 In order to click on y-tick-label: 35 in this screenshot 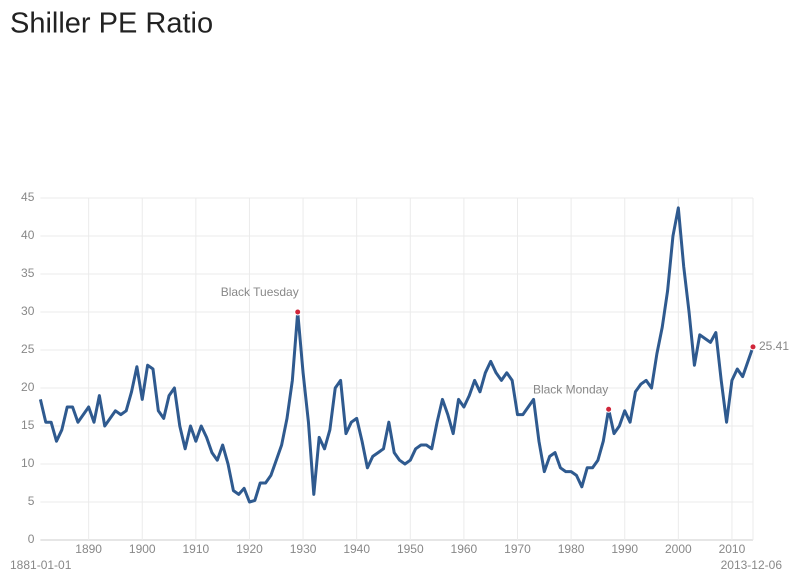, I will do `click(28, 273)`.